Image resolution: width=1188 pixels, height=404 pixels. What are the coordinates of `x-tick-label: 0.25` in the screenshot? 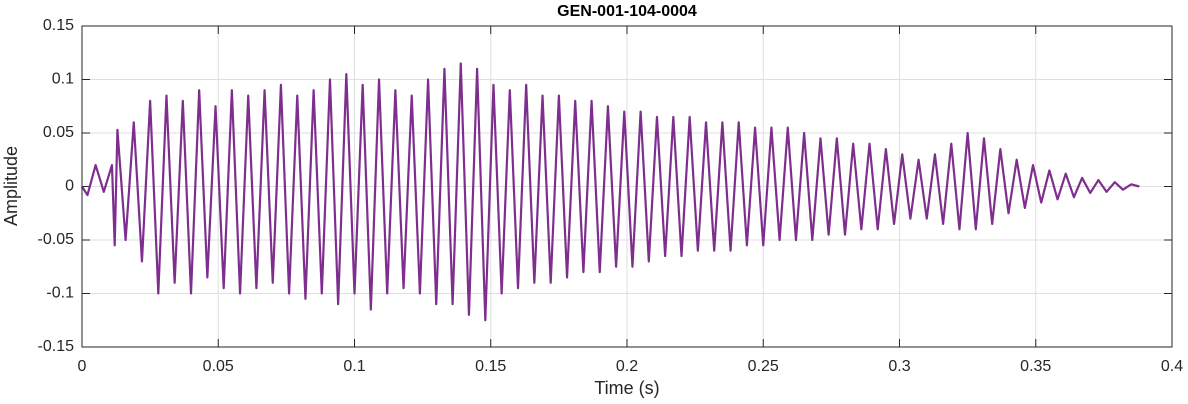 It's located at (763, 366).